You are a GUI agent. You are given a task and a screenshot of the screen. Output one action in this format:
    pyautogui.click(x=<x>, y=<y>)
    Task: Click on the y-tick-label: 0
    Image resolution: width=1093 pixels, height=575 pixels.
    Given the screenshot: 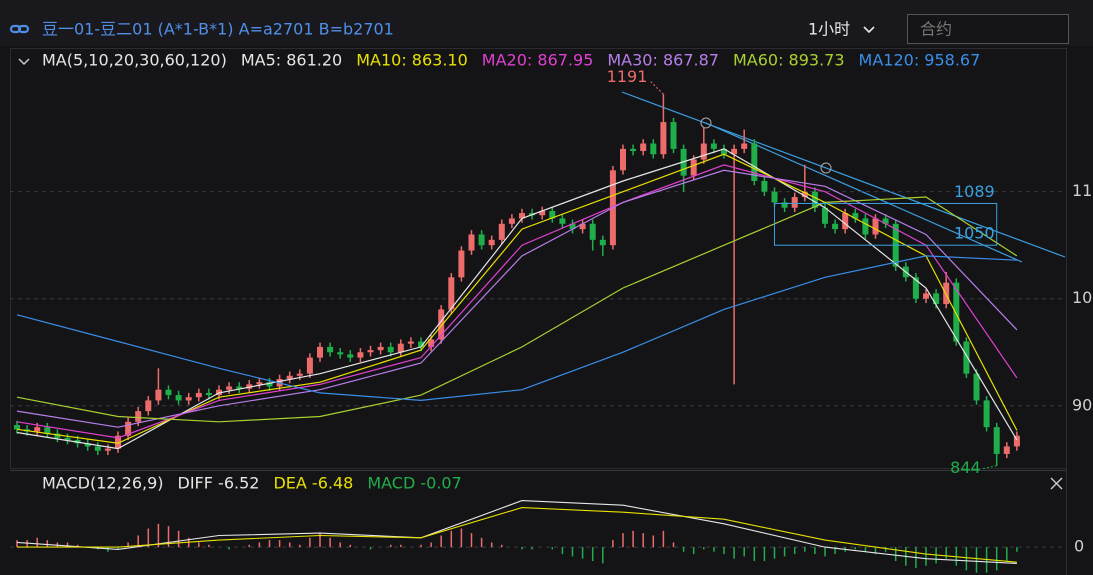 What is the action you would take?
    pyautogui.click(x=1079, y=546)
    